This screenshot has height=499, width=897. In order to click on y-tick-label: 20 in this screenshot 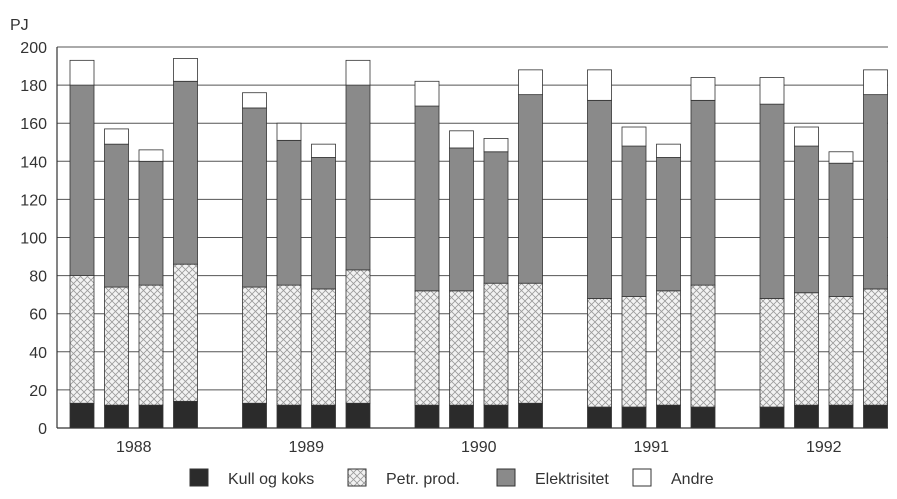, I will do `click(38, 391)`.